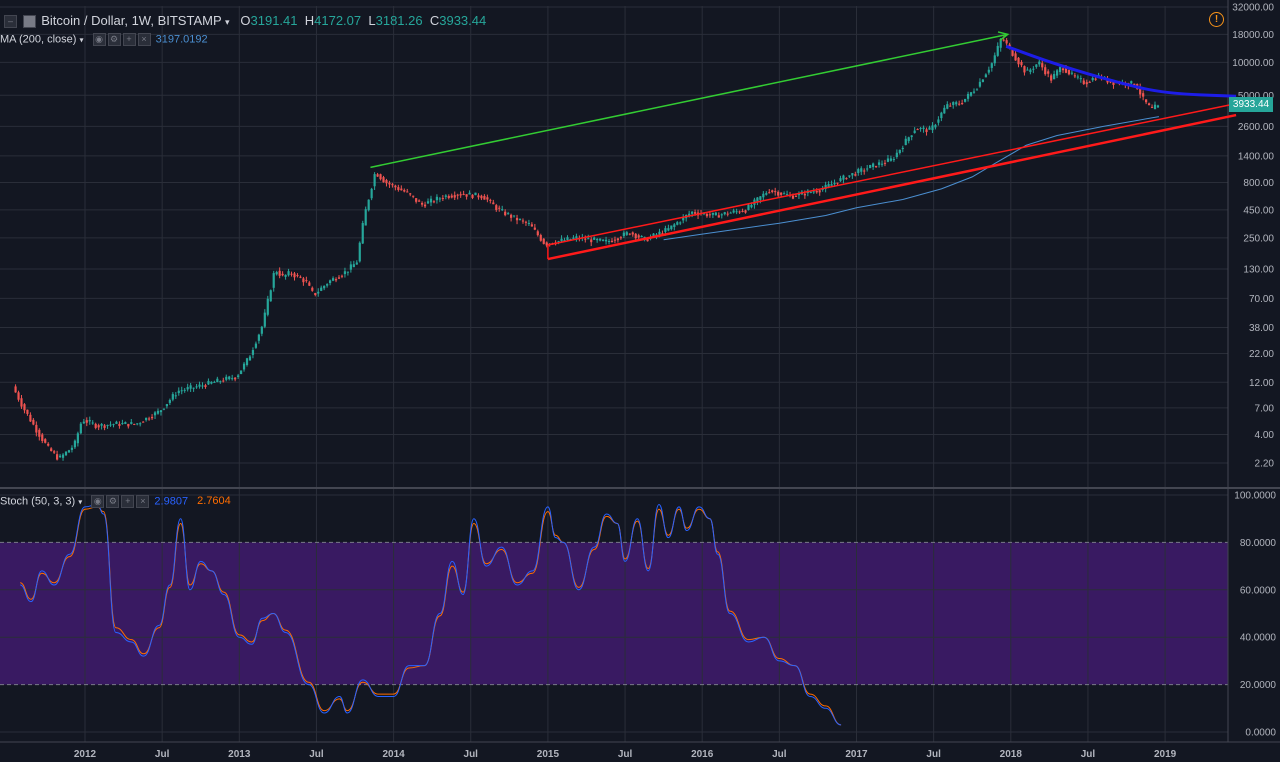  Describe the element at coordinates (1258, 210) in the screenshot. I see `y-tick-label: 450.00` at that location.